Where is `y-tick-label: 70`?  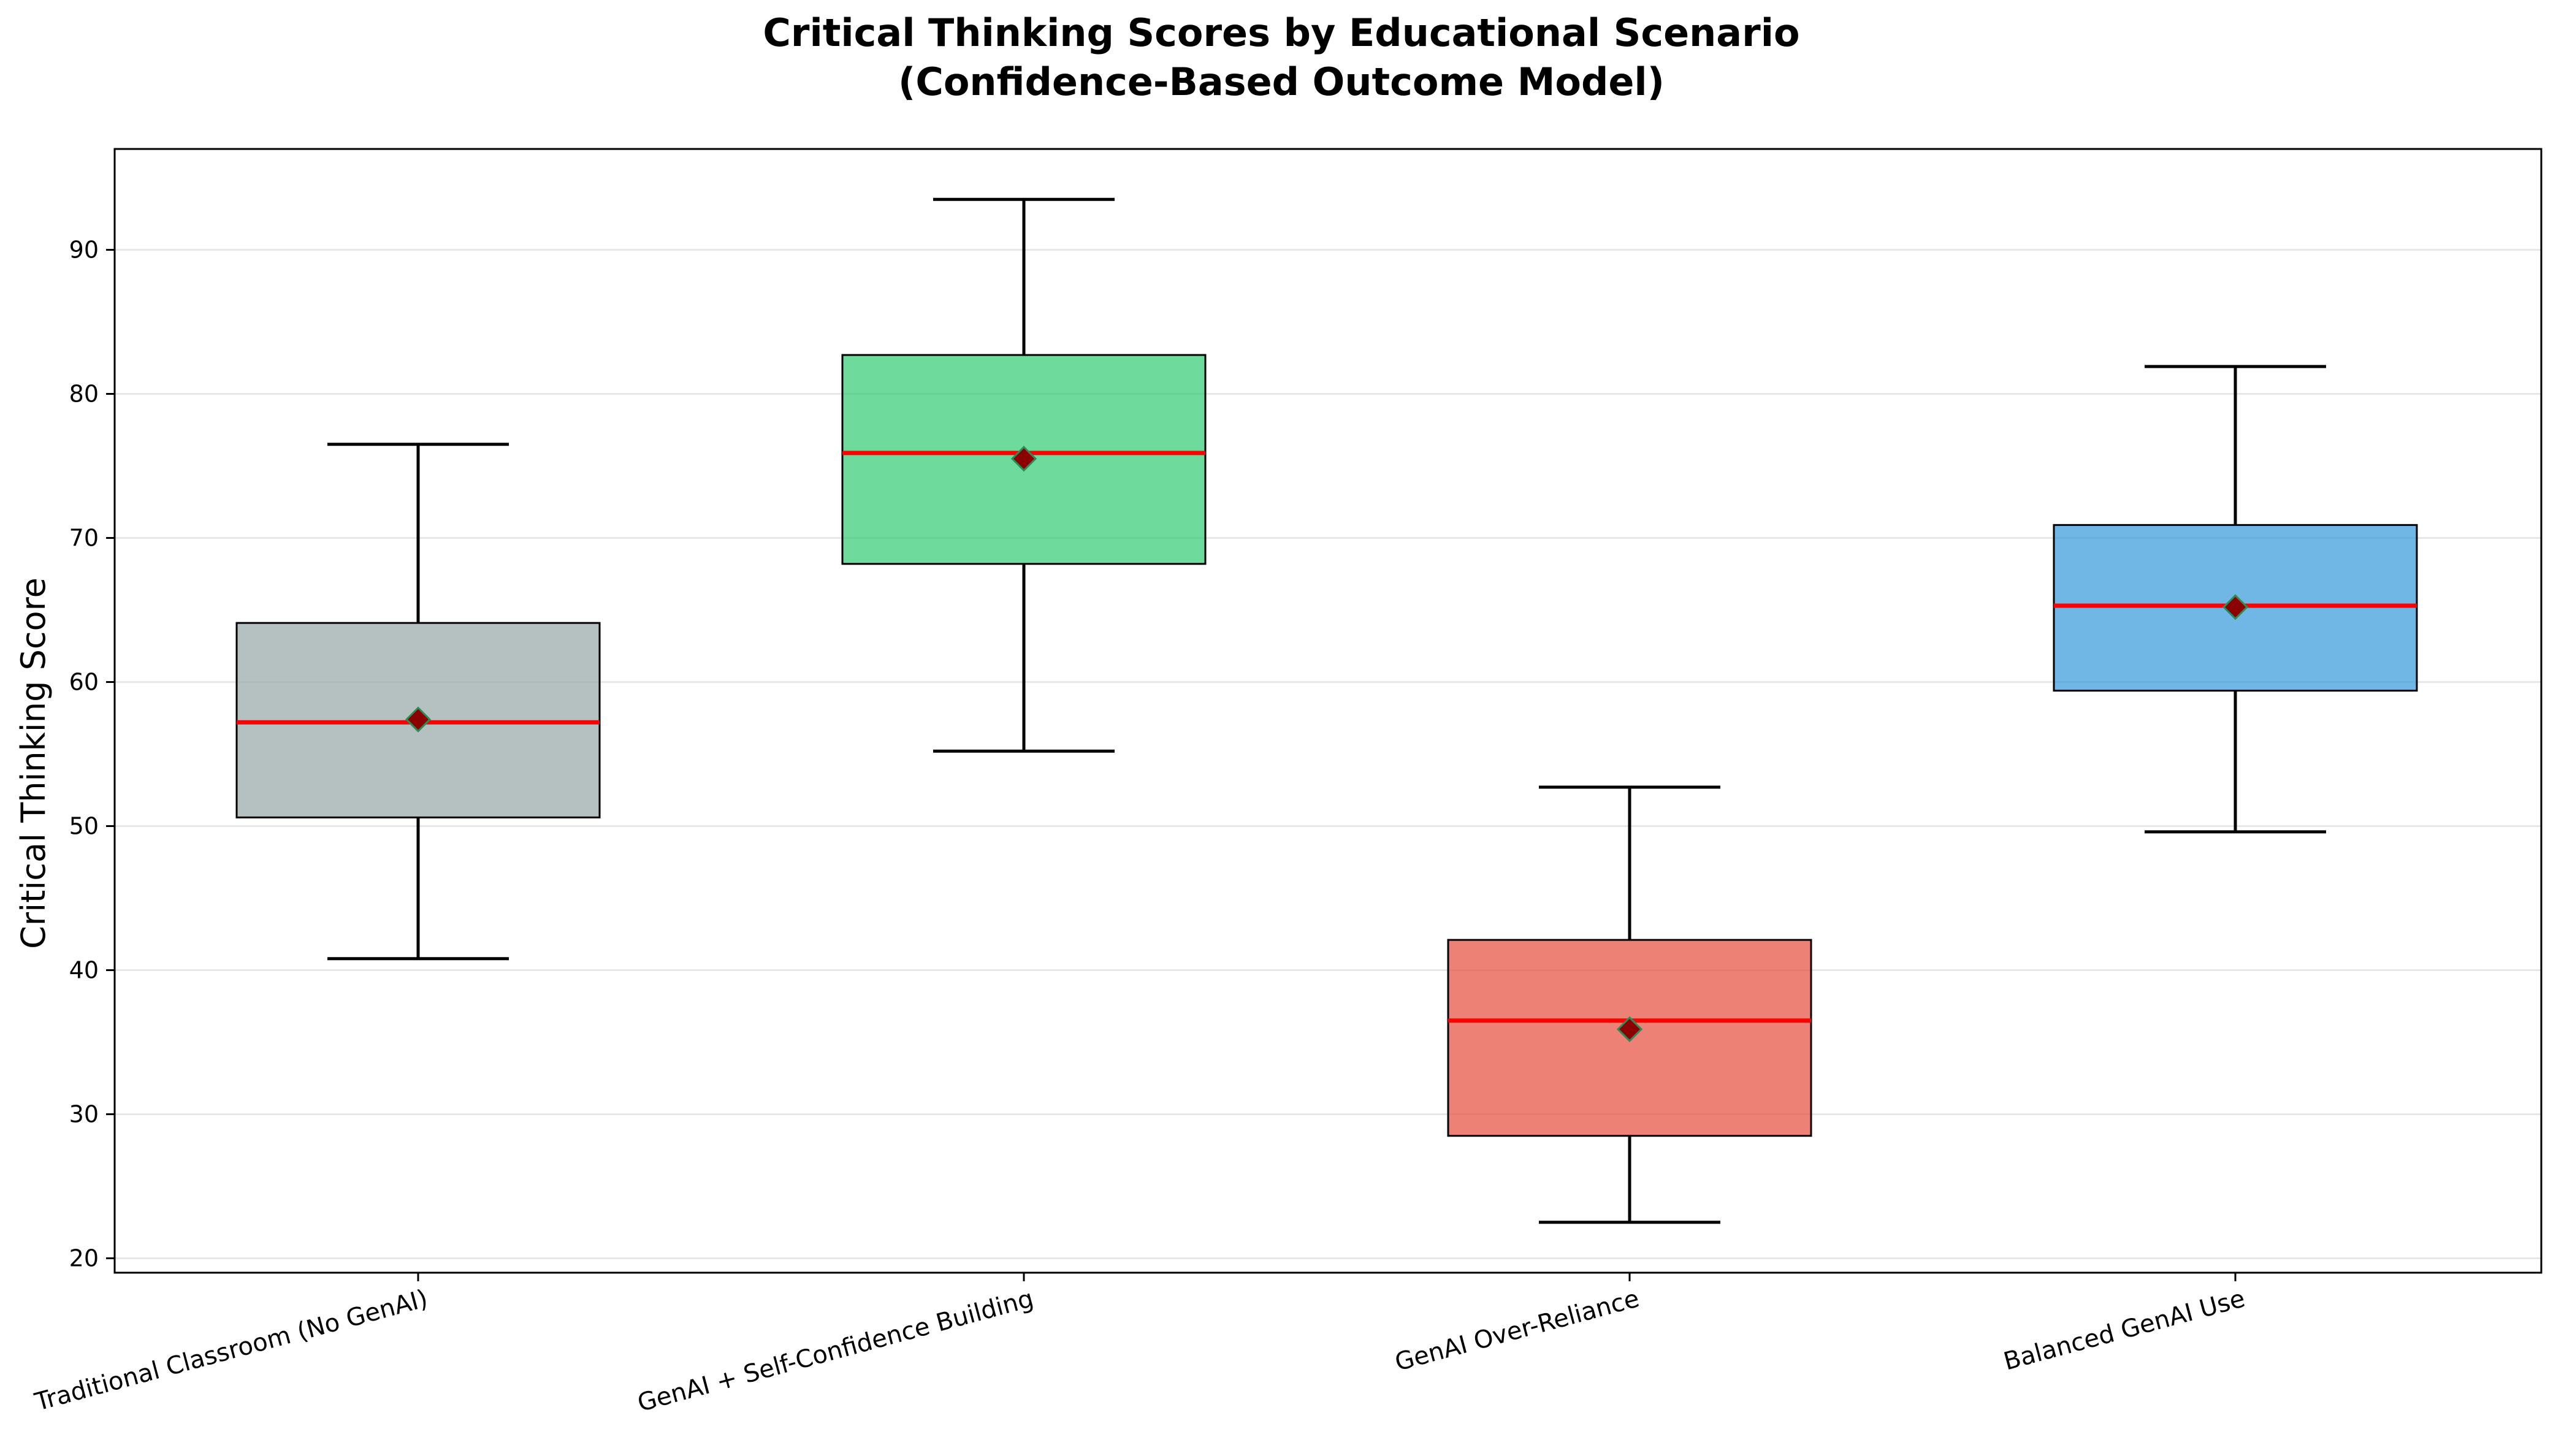 y-tick-label: 70 is located at coordinates (84, 538).